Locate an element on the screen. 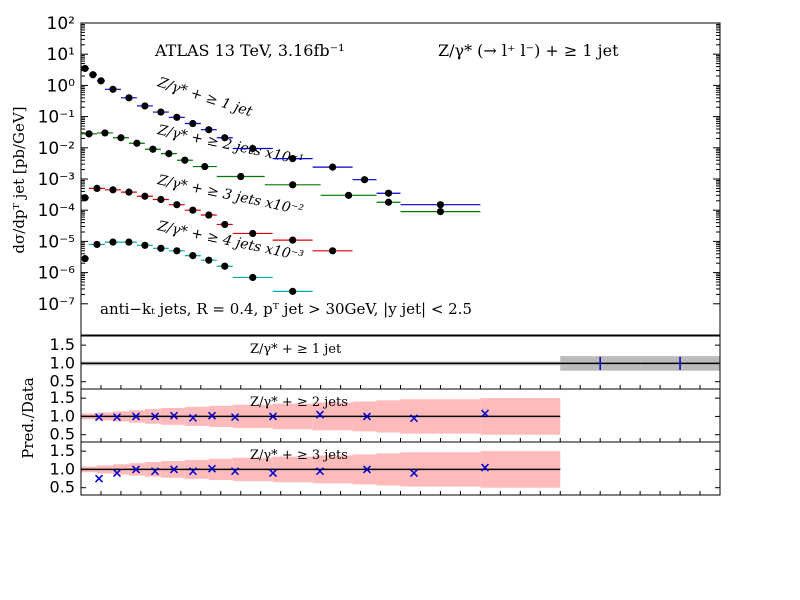  y-tick-label: 10² is located at coordinates (61, 24).